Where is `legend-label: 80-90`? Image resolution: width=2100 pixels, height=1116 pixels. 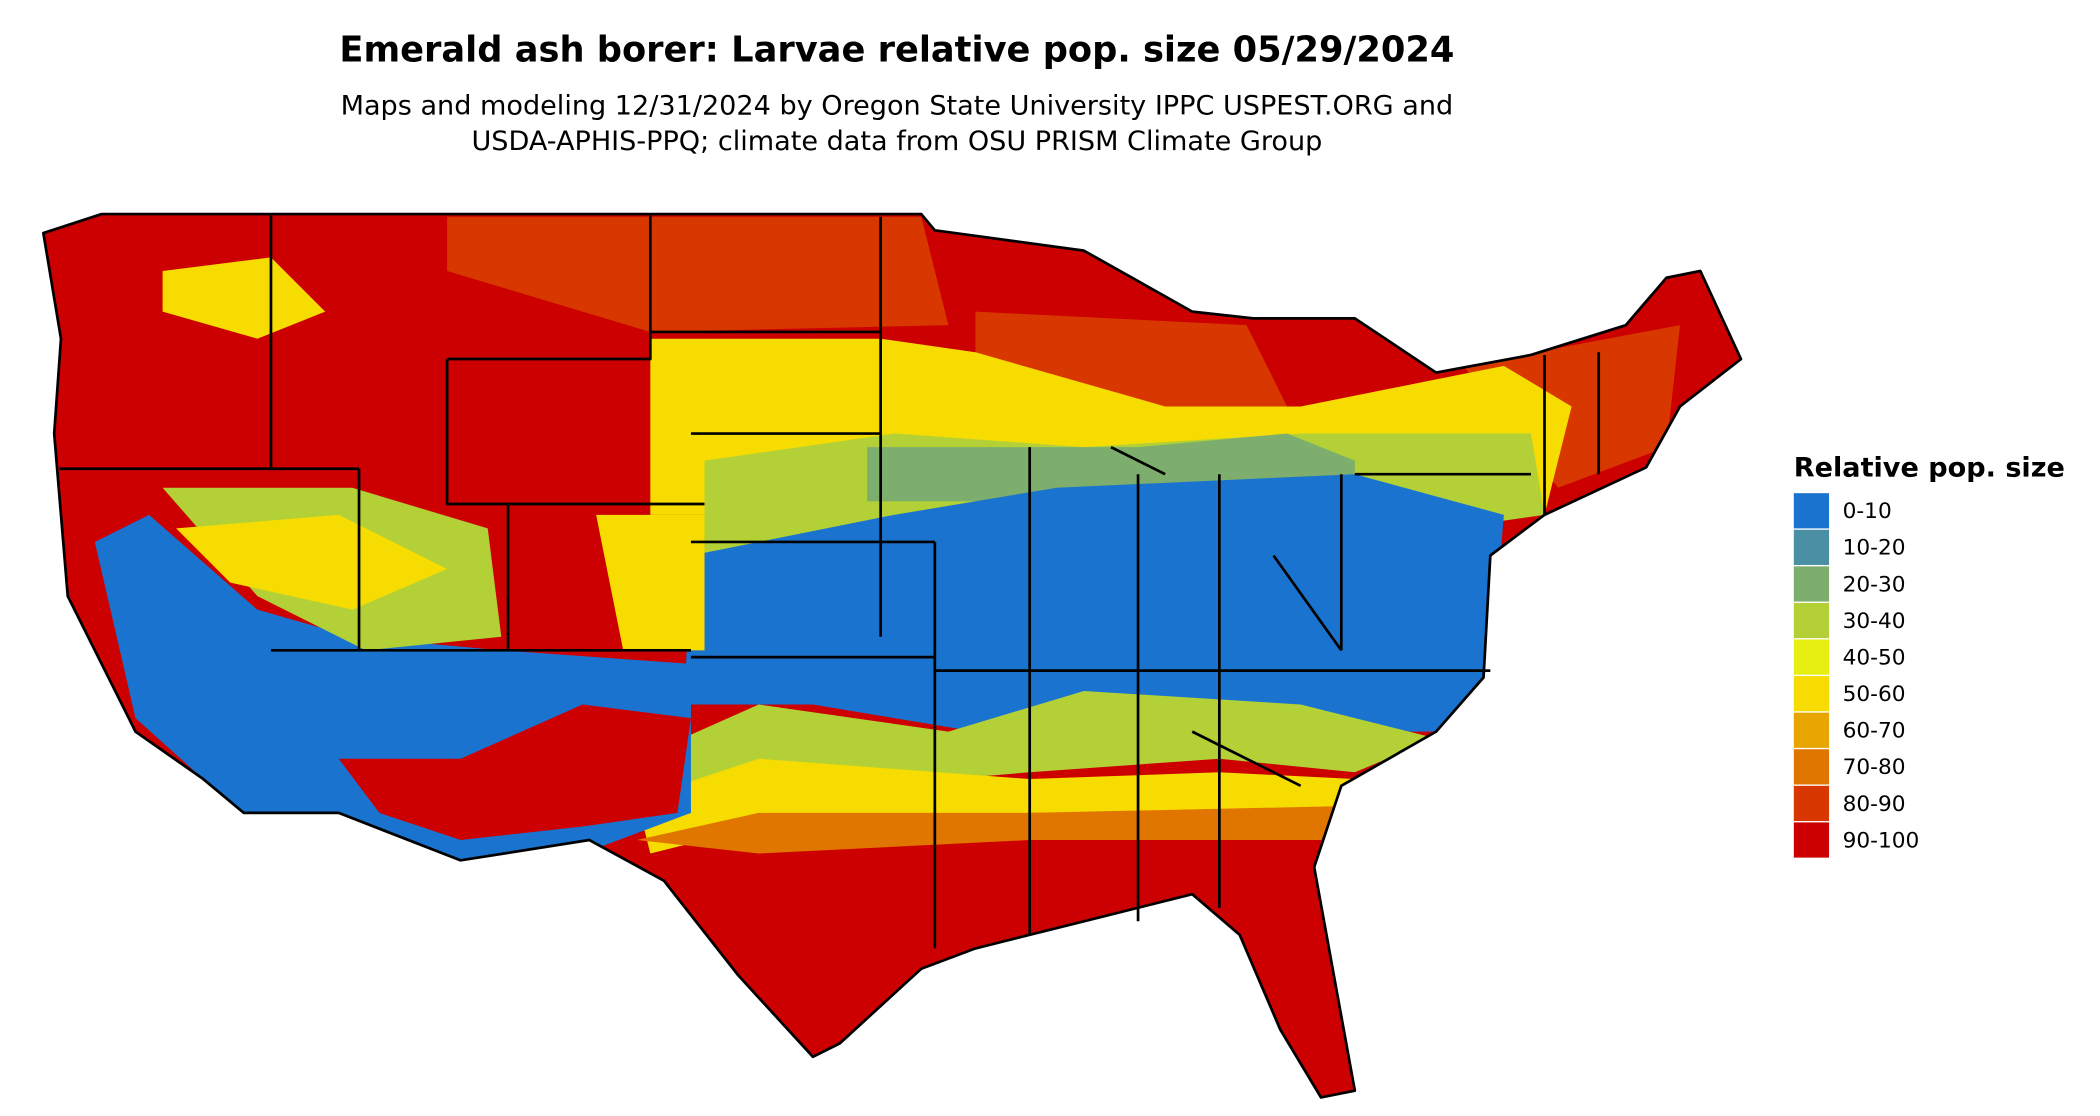
legend-label: 80-90 is located at coordinates (1874, 804).